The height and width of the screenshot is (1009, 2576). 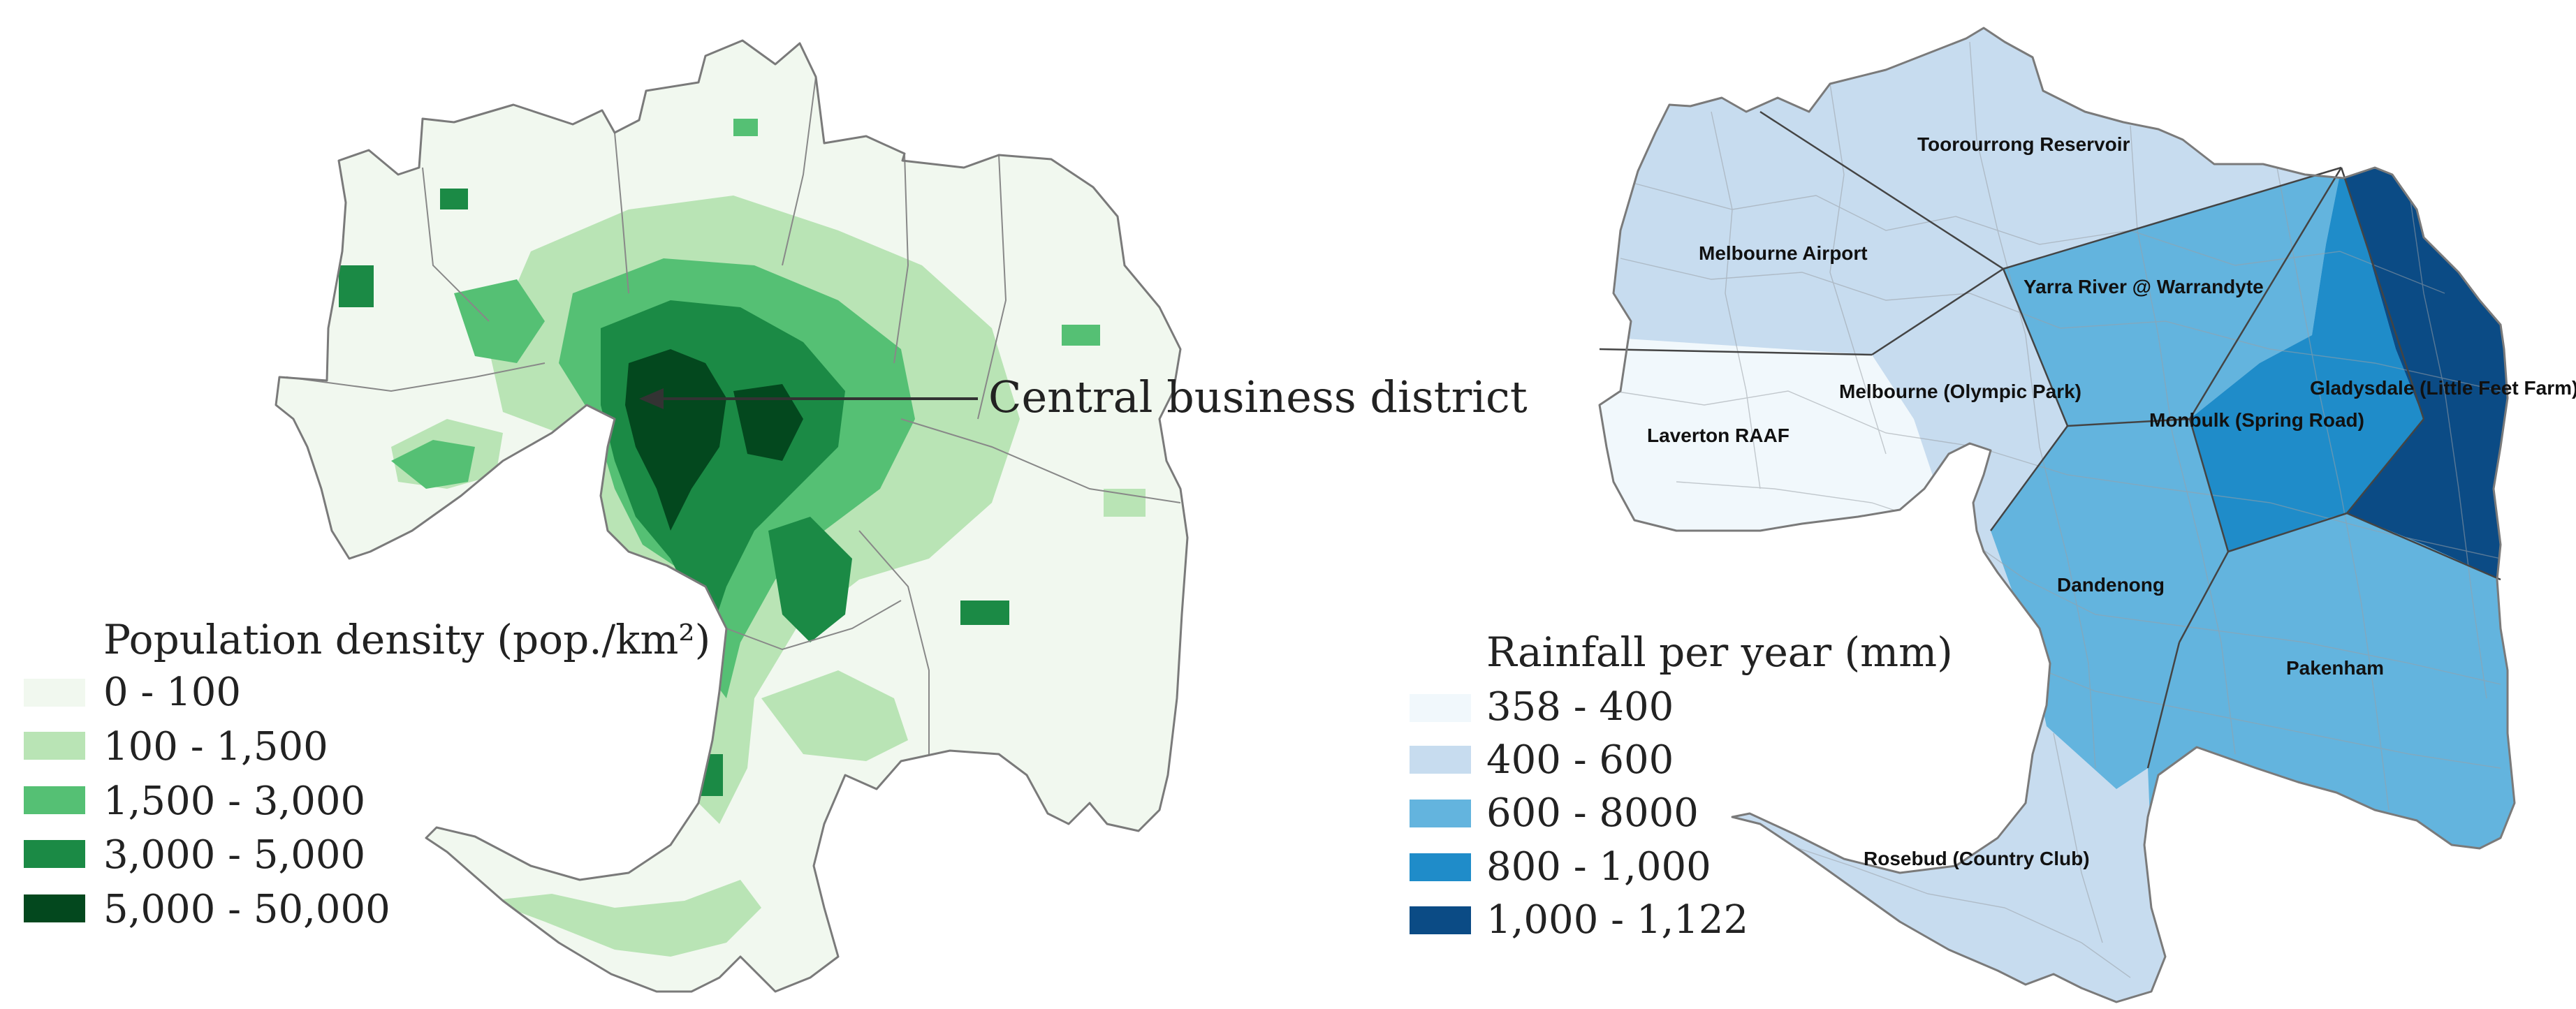 I want to click on rain-cell-gladysdale, so click(x=2428, y=374).